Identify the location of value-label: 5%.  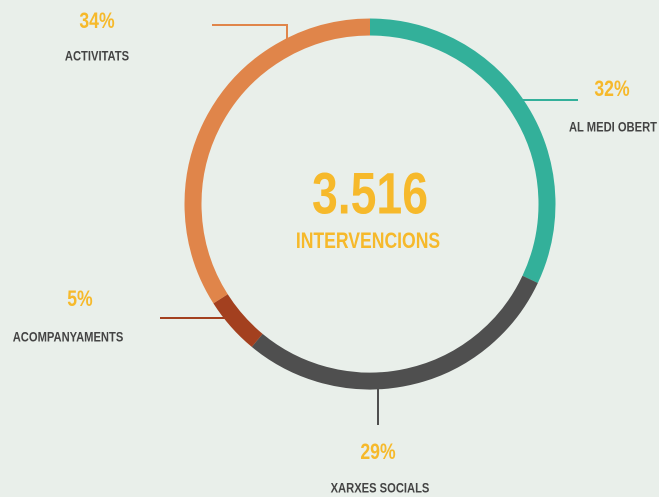
(80, 299).